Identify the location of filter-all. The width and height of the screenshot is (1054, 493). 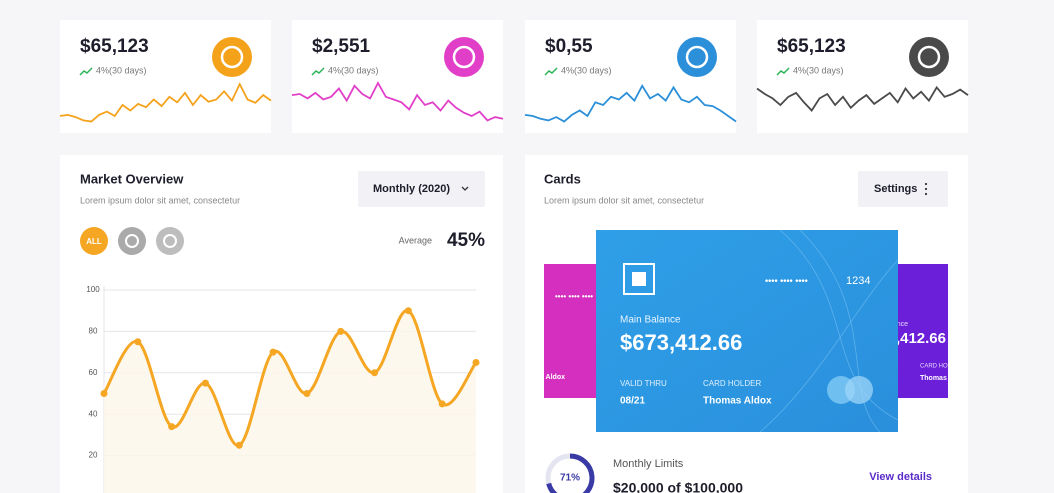
(94, 241).